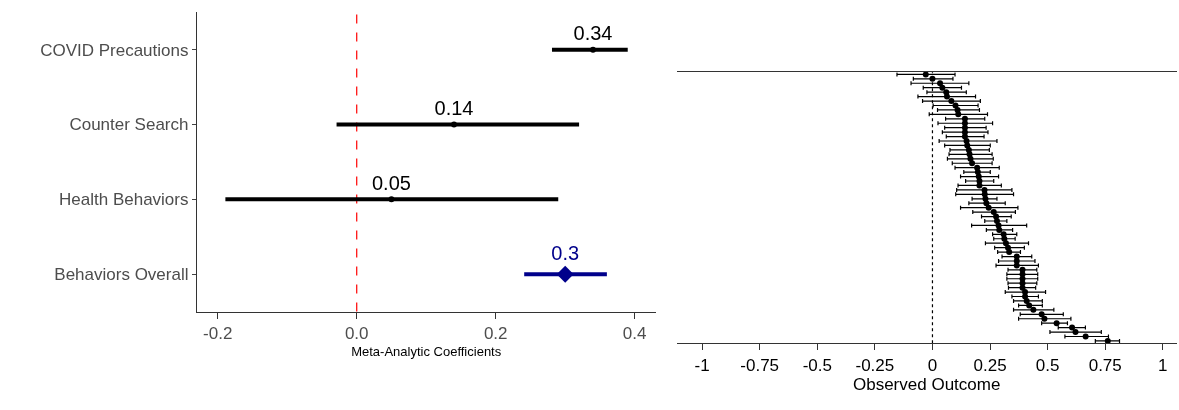 This screenshot has width=1179, height=410. Describe the element at coordinates (495, 333) in the screenshot. I see `x-tick-label: 0.2` at that location.